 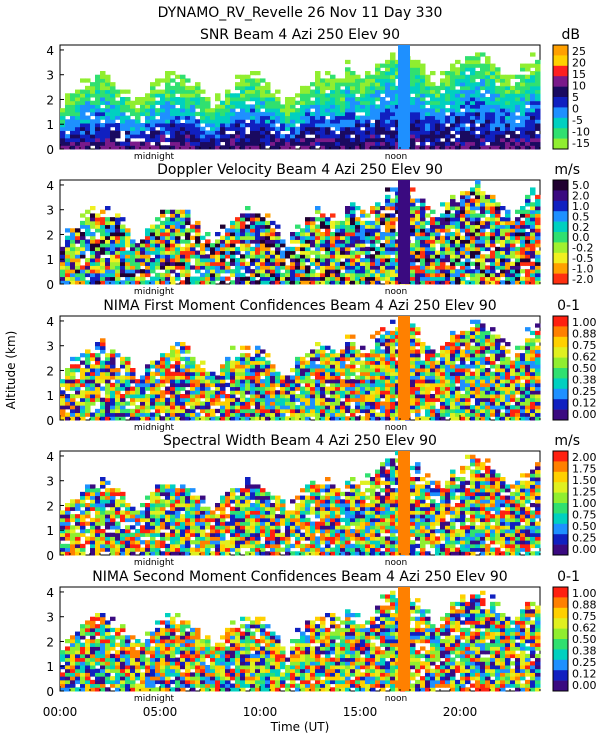 I want to click on y-tick-label: 3, so click(x=50, y=76).